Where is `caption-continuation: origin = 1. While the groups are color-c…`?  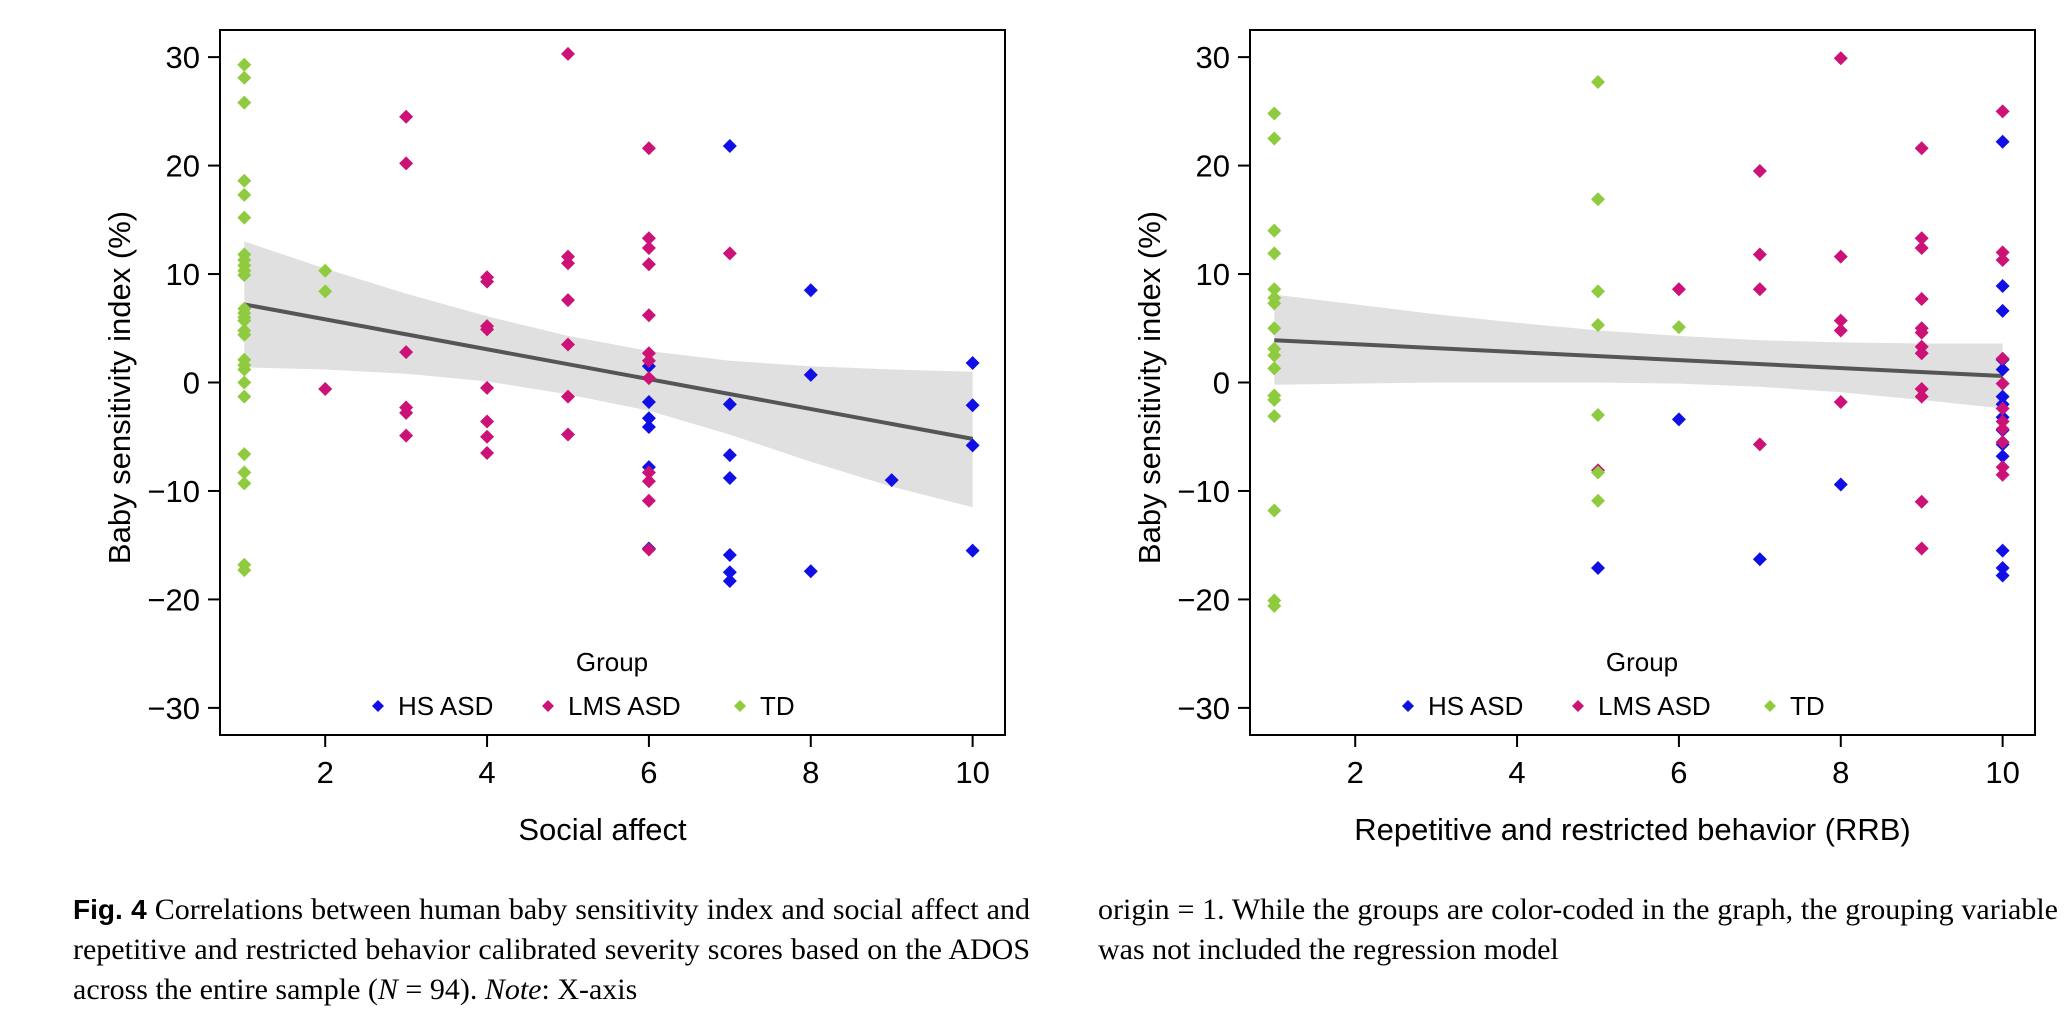
caption-continuation: origin = 1. While the groups are color-c… is located at coordinates (1578, 929).